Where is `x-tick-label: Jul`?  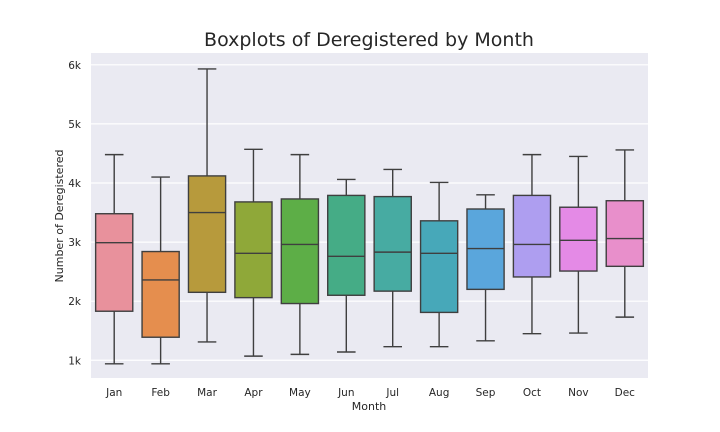 x-tick-label: Jul is located at coordinates (392, 393).